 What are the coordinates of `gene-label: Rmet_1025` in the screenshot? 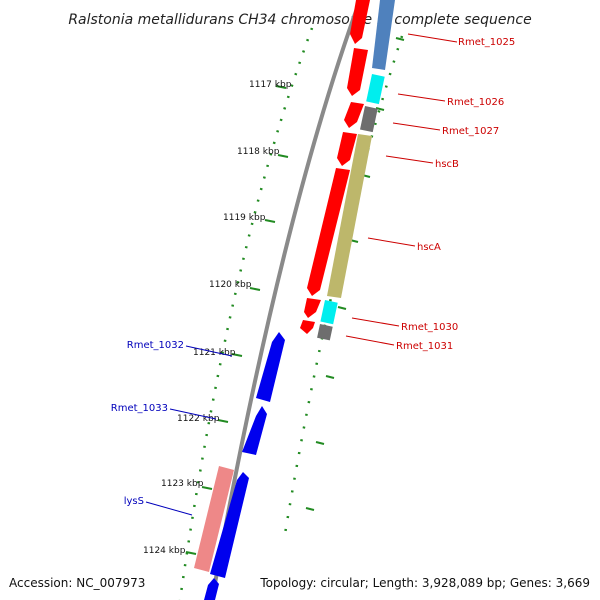 It's located at (486, 42).